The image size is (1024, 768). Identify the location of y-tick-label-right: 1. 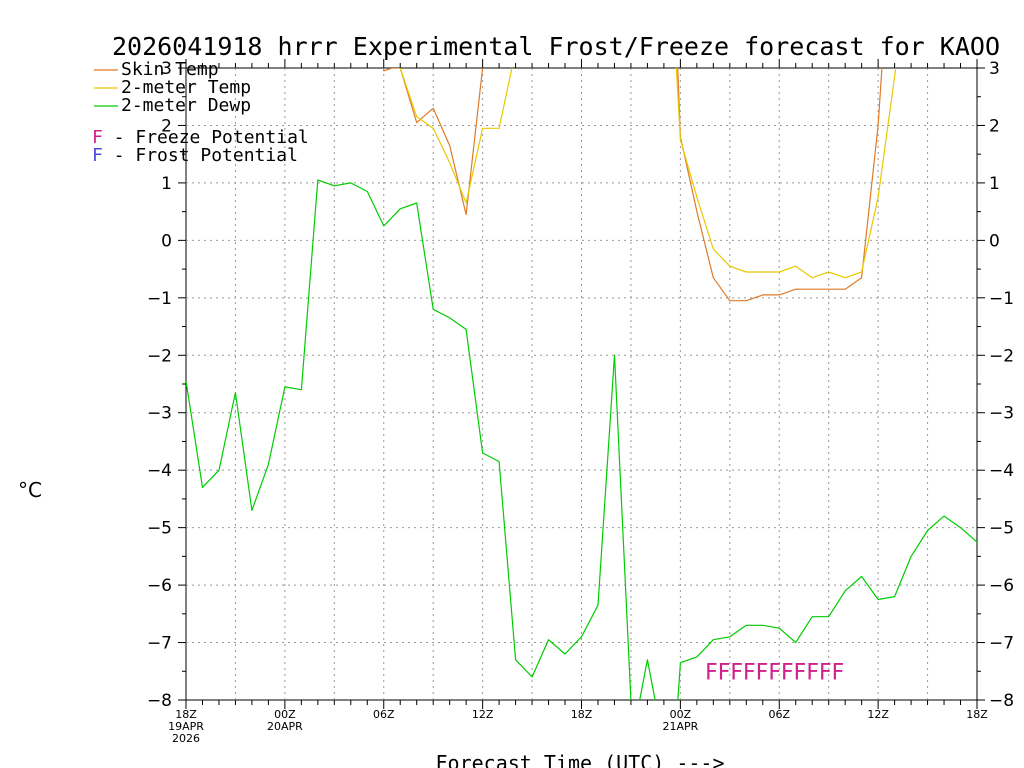
(994, 184).